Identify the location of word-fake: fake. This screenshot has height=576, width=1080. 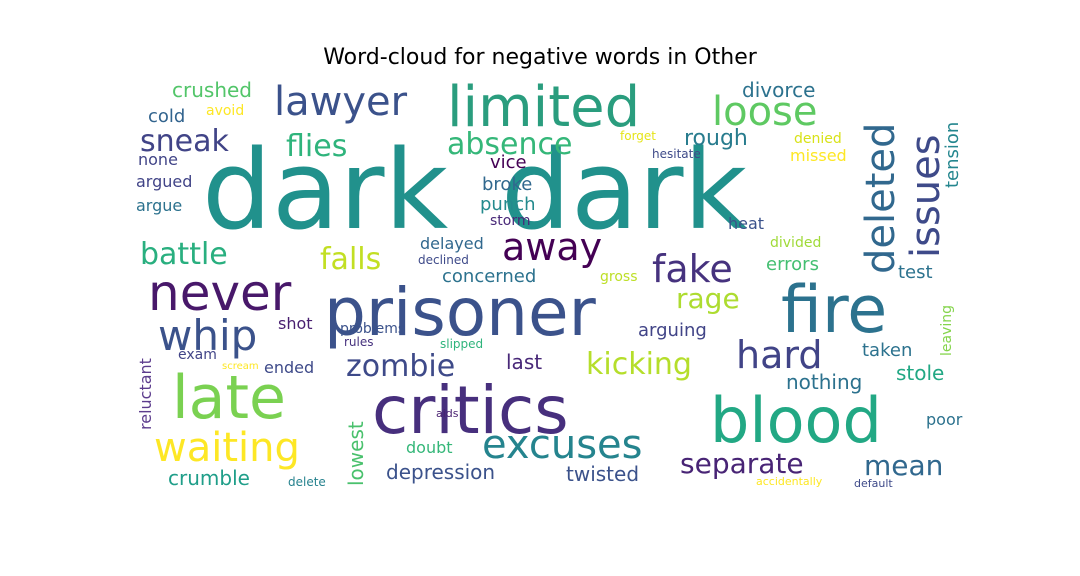
(692, 269).